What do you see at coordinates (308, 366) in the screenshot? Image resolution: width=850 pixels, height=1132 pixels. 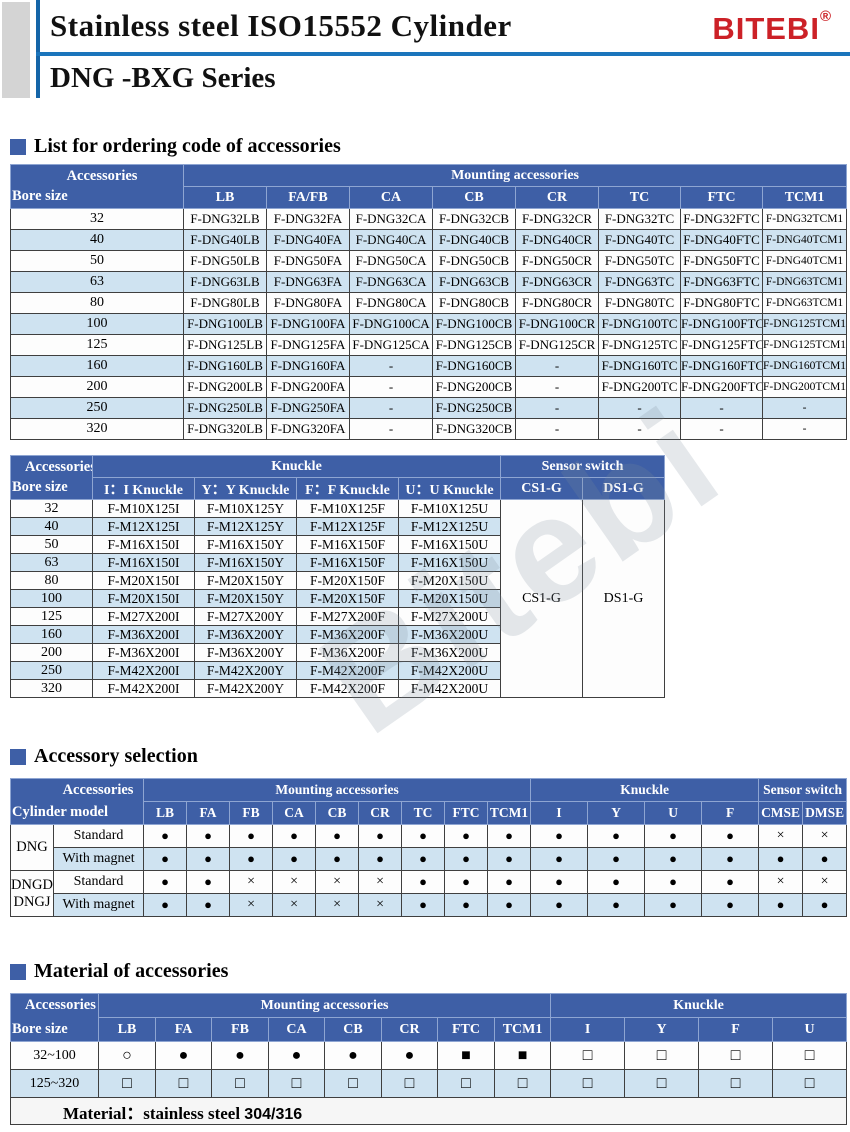 I see `order-code-cell: F-DNG160FA` at bounding box center [308, 366].